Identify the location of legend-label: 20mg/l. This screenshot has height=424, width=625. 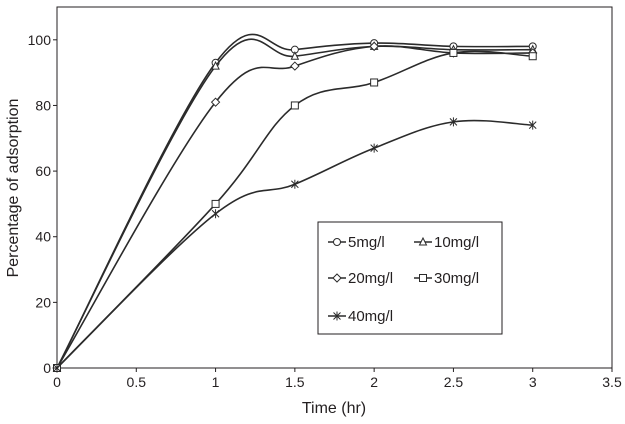
(370, 278).